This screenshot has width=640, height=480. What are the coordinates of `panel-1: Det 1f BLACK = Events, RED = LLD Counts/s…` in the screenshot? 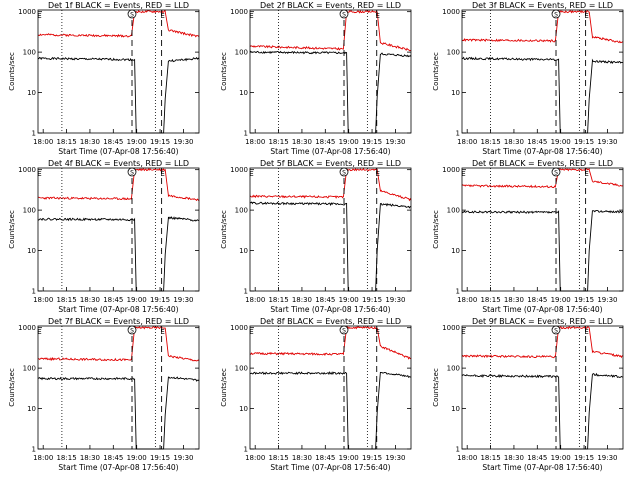 It's located at (104, 78).